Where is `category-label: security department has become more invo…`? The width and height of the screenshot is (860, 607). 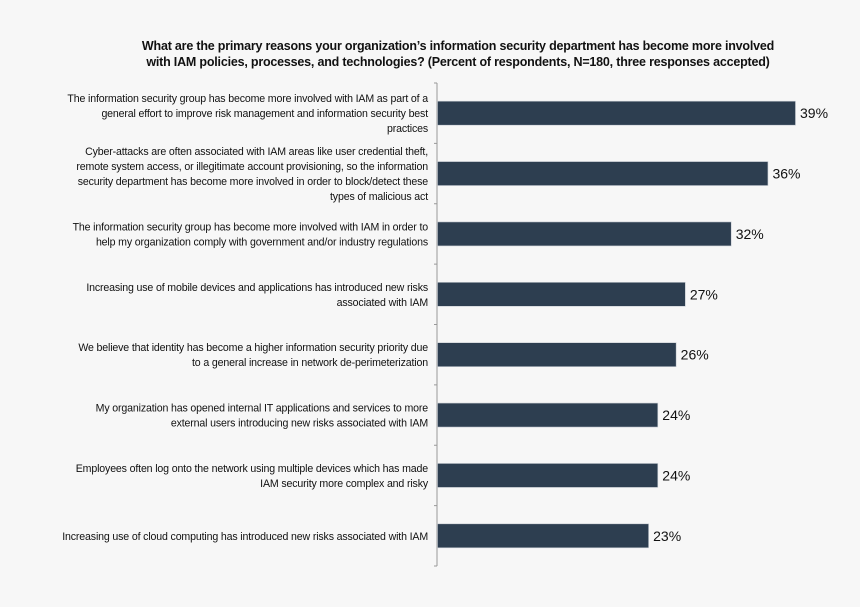 category-label: security department has become more invo… is located at coordinates (253, 182).